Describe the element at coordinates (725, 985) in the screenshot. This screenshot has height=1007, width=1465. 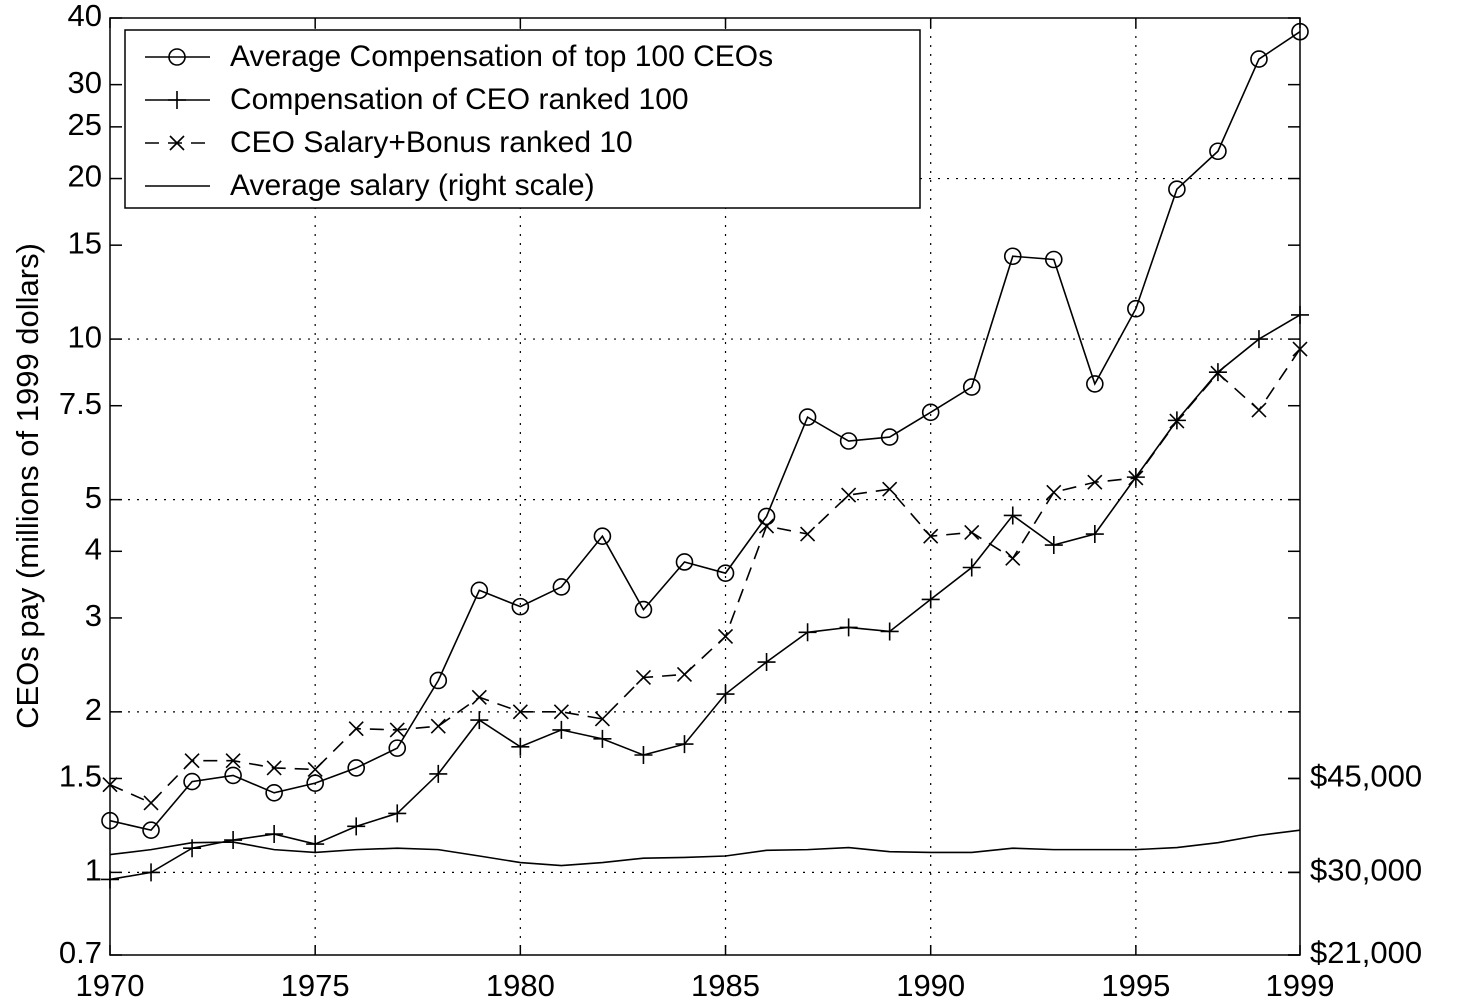
I see `x-tick-label: 1985` at that location.